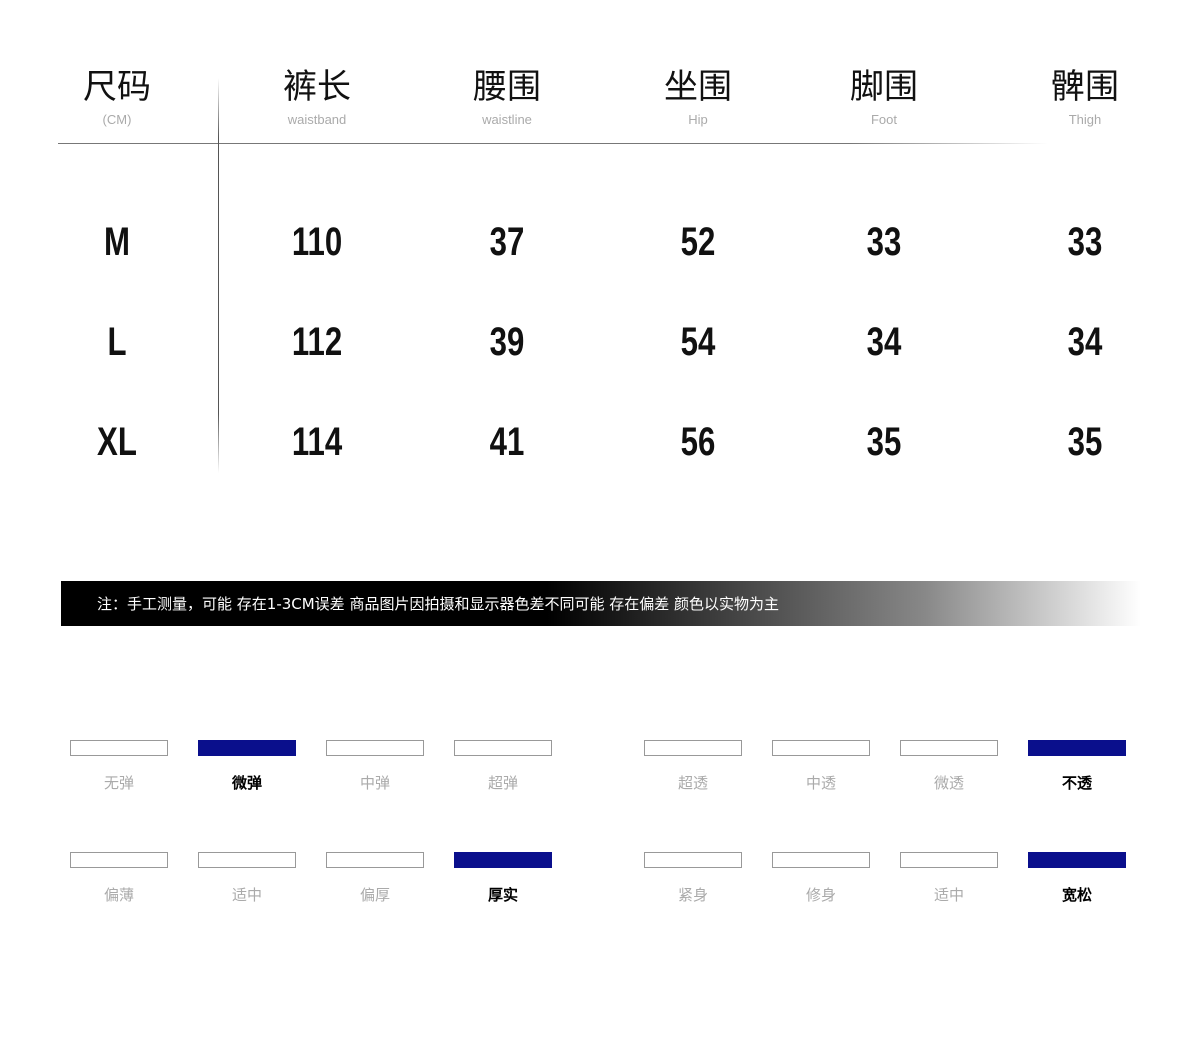 The height and width of the screenshot is (1047, 1200). I want to click on scale-label: 无弹, so click(118, 783).